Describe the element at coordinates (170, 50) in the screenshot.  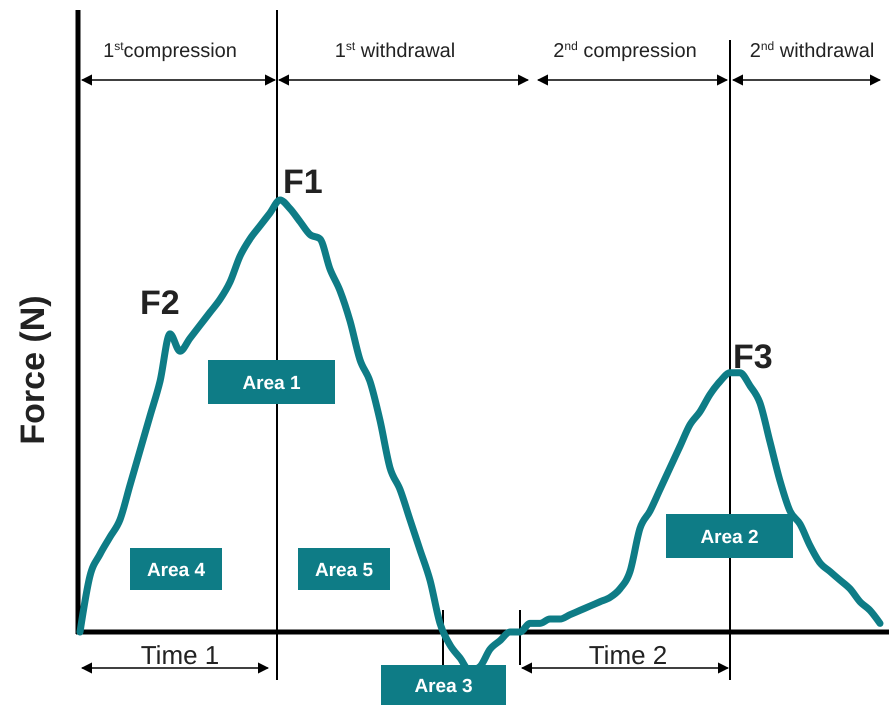
I see `text: 1$^{st}$compression` at that location.